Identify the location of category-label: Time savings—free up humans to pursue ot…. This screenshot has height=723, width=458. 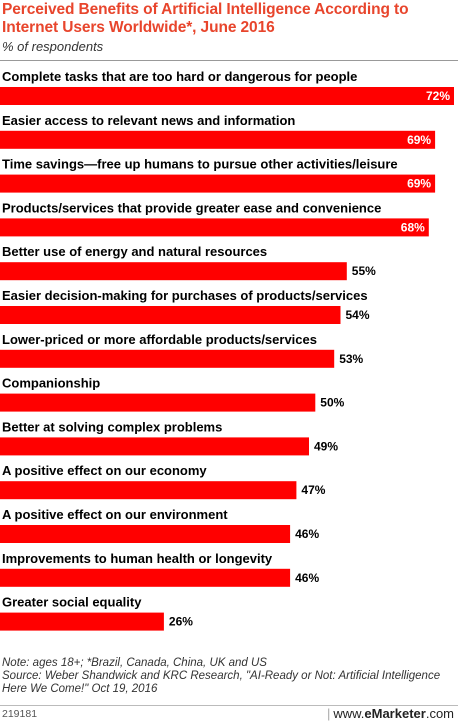
(200, 164).